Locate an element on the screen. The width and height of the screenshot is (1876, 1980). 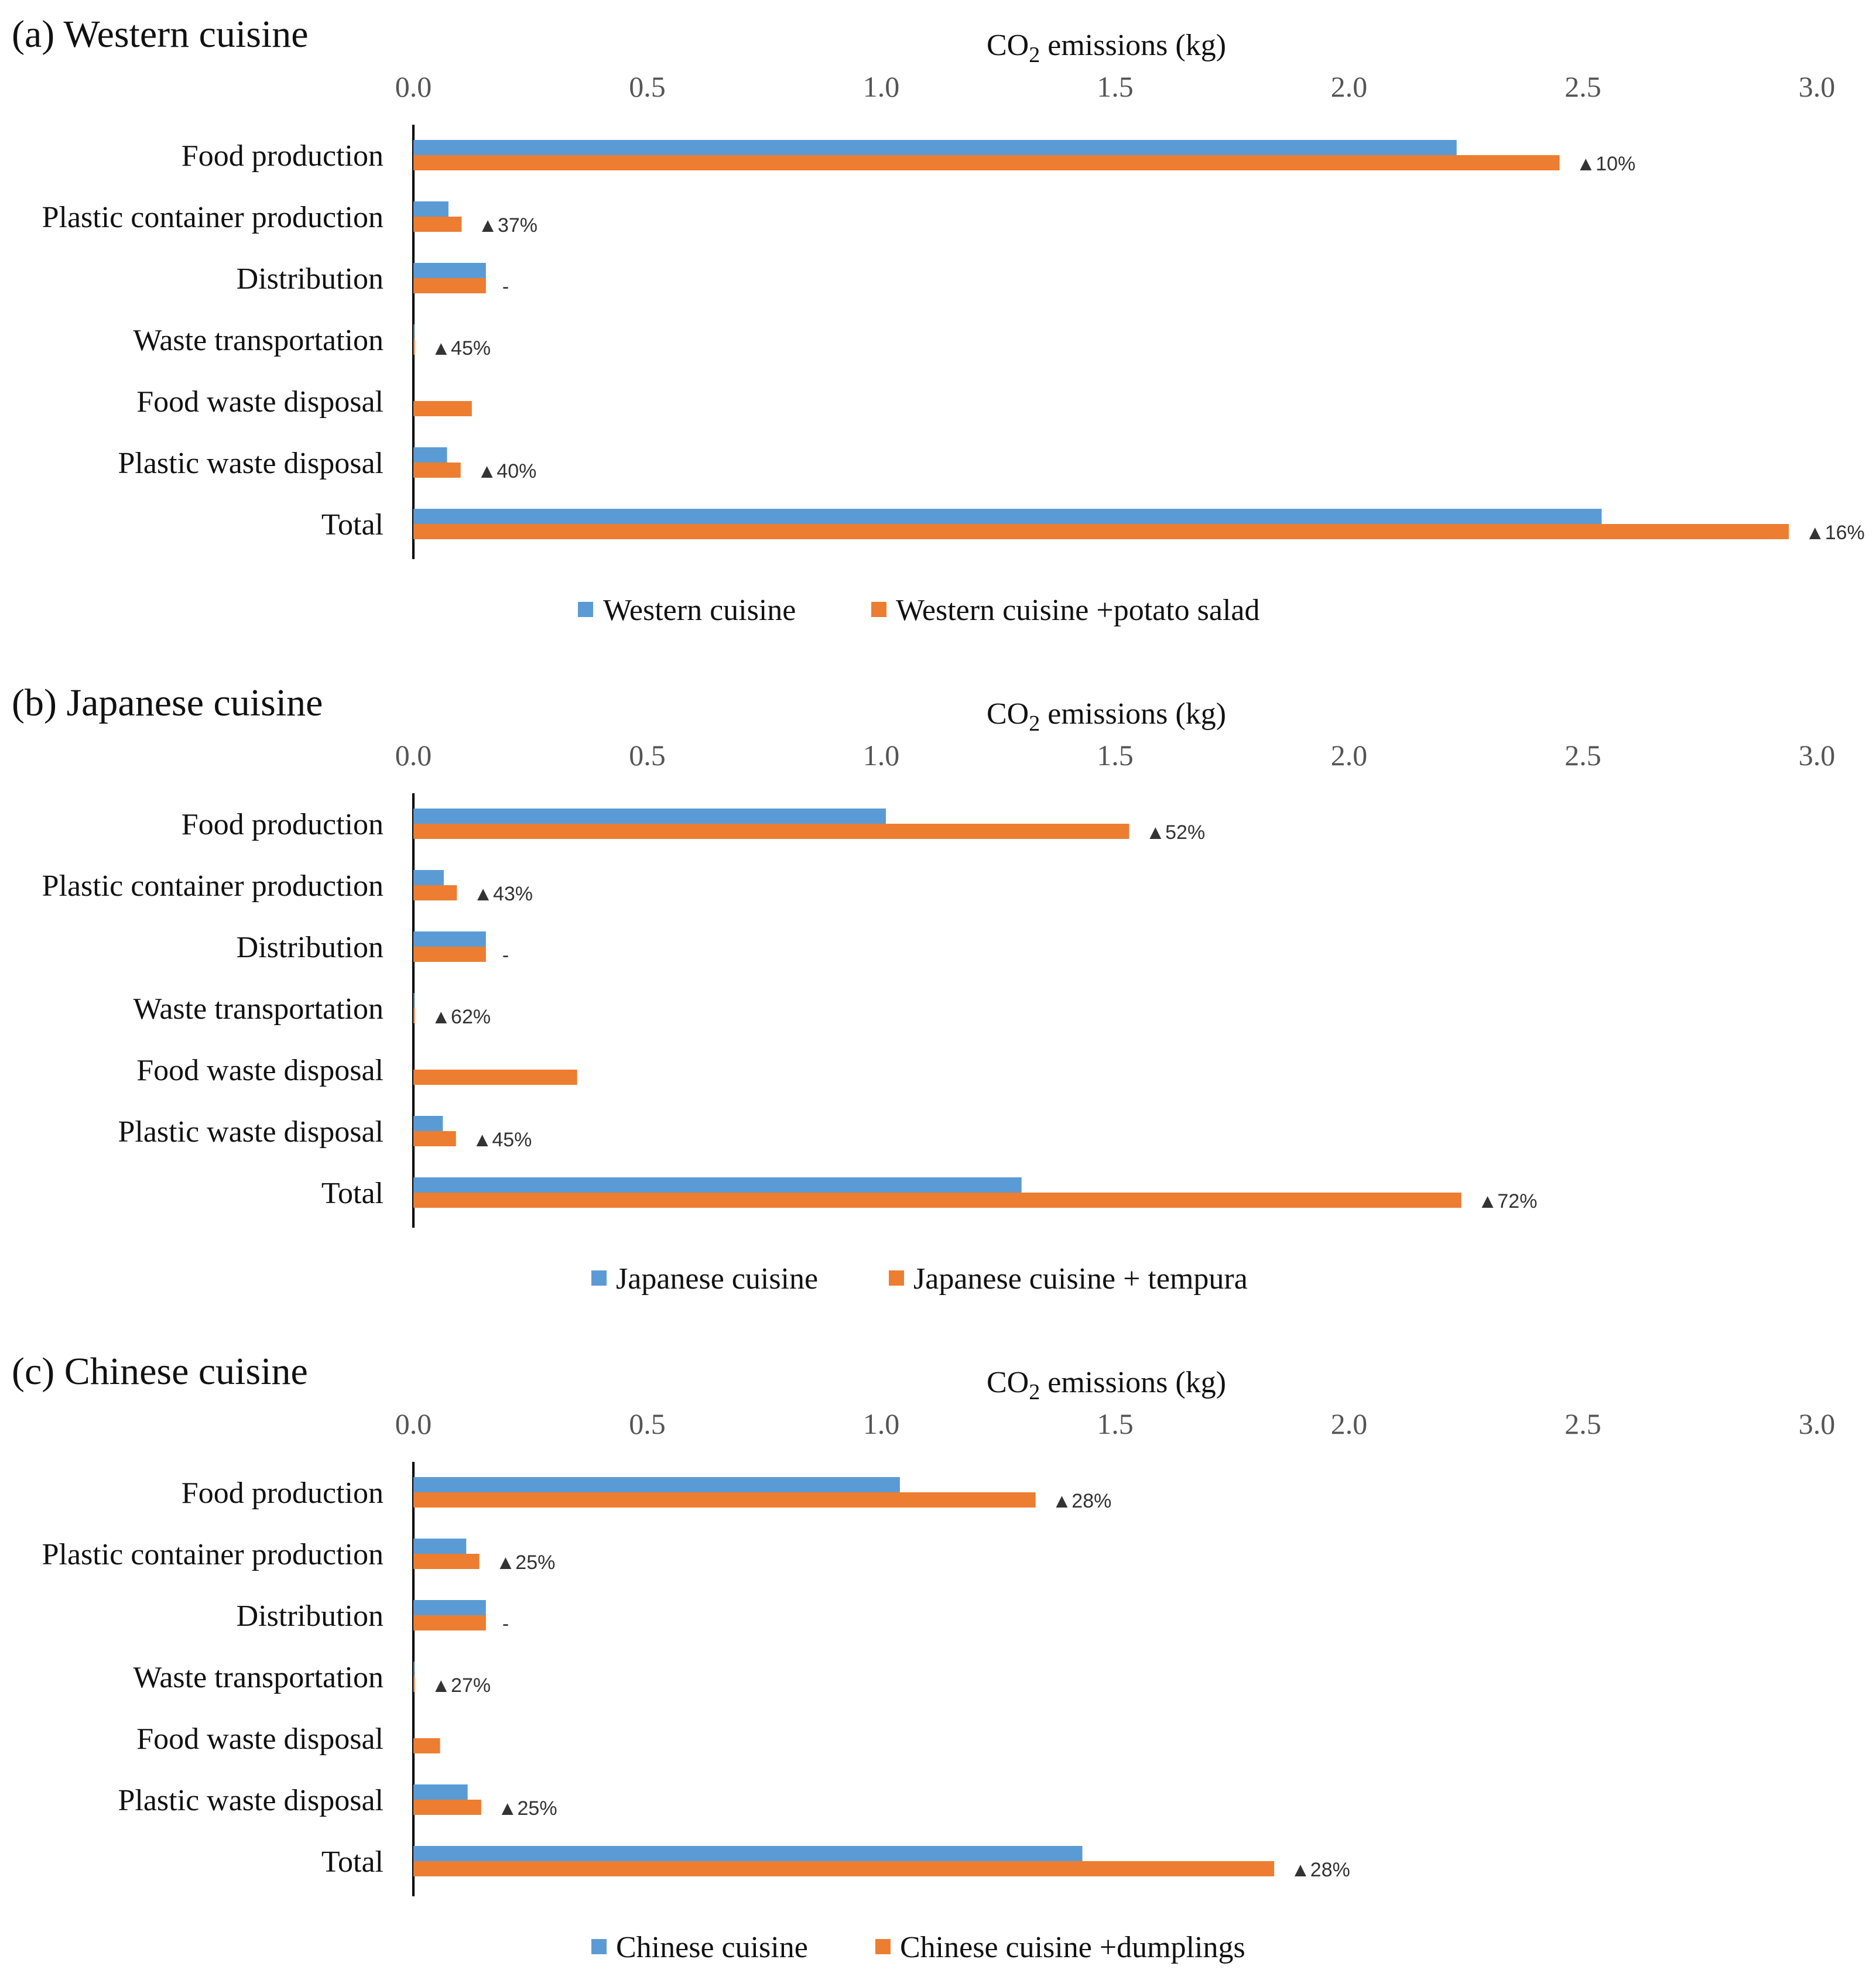
legend-label: Western cuisine is located at coordinates (699, 610).